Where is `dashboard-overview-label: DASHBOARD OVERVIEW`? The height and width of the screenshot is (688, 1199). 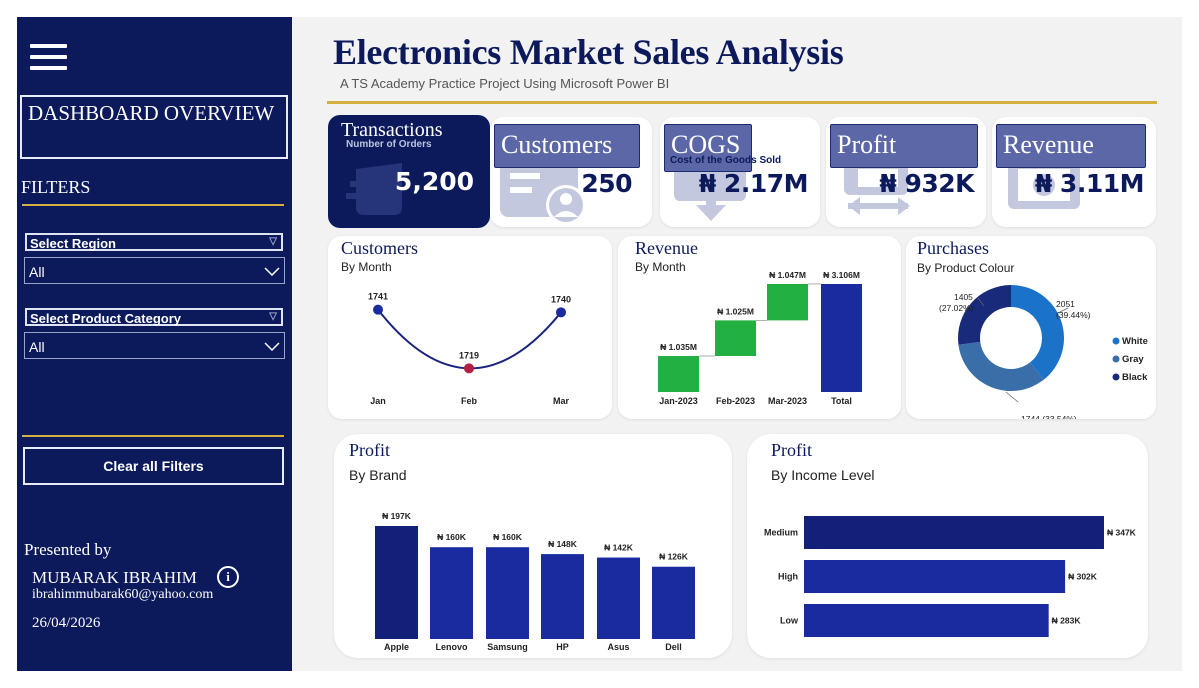
dashboard-overview-label: DASHBOARD OVERVIEW is located at coordinates (151, 113).